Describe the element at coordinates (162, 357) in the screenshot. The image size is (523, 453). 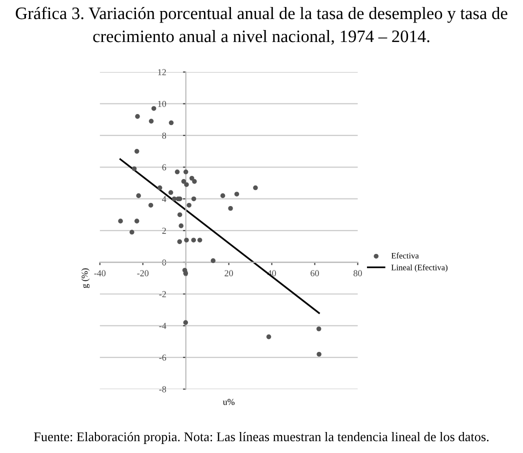
I see `y-tick-label: -6` at that location.